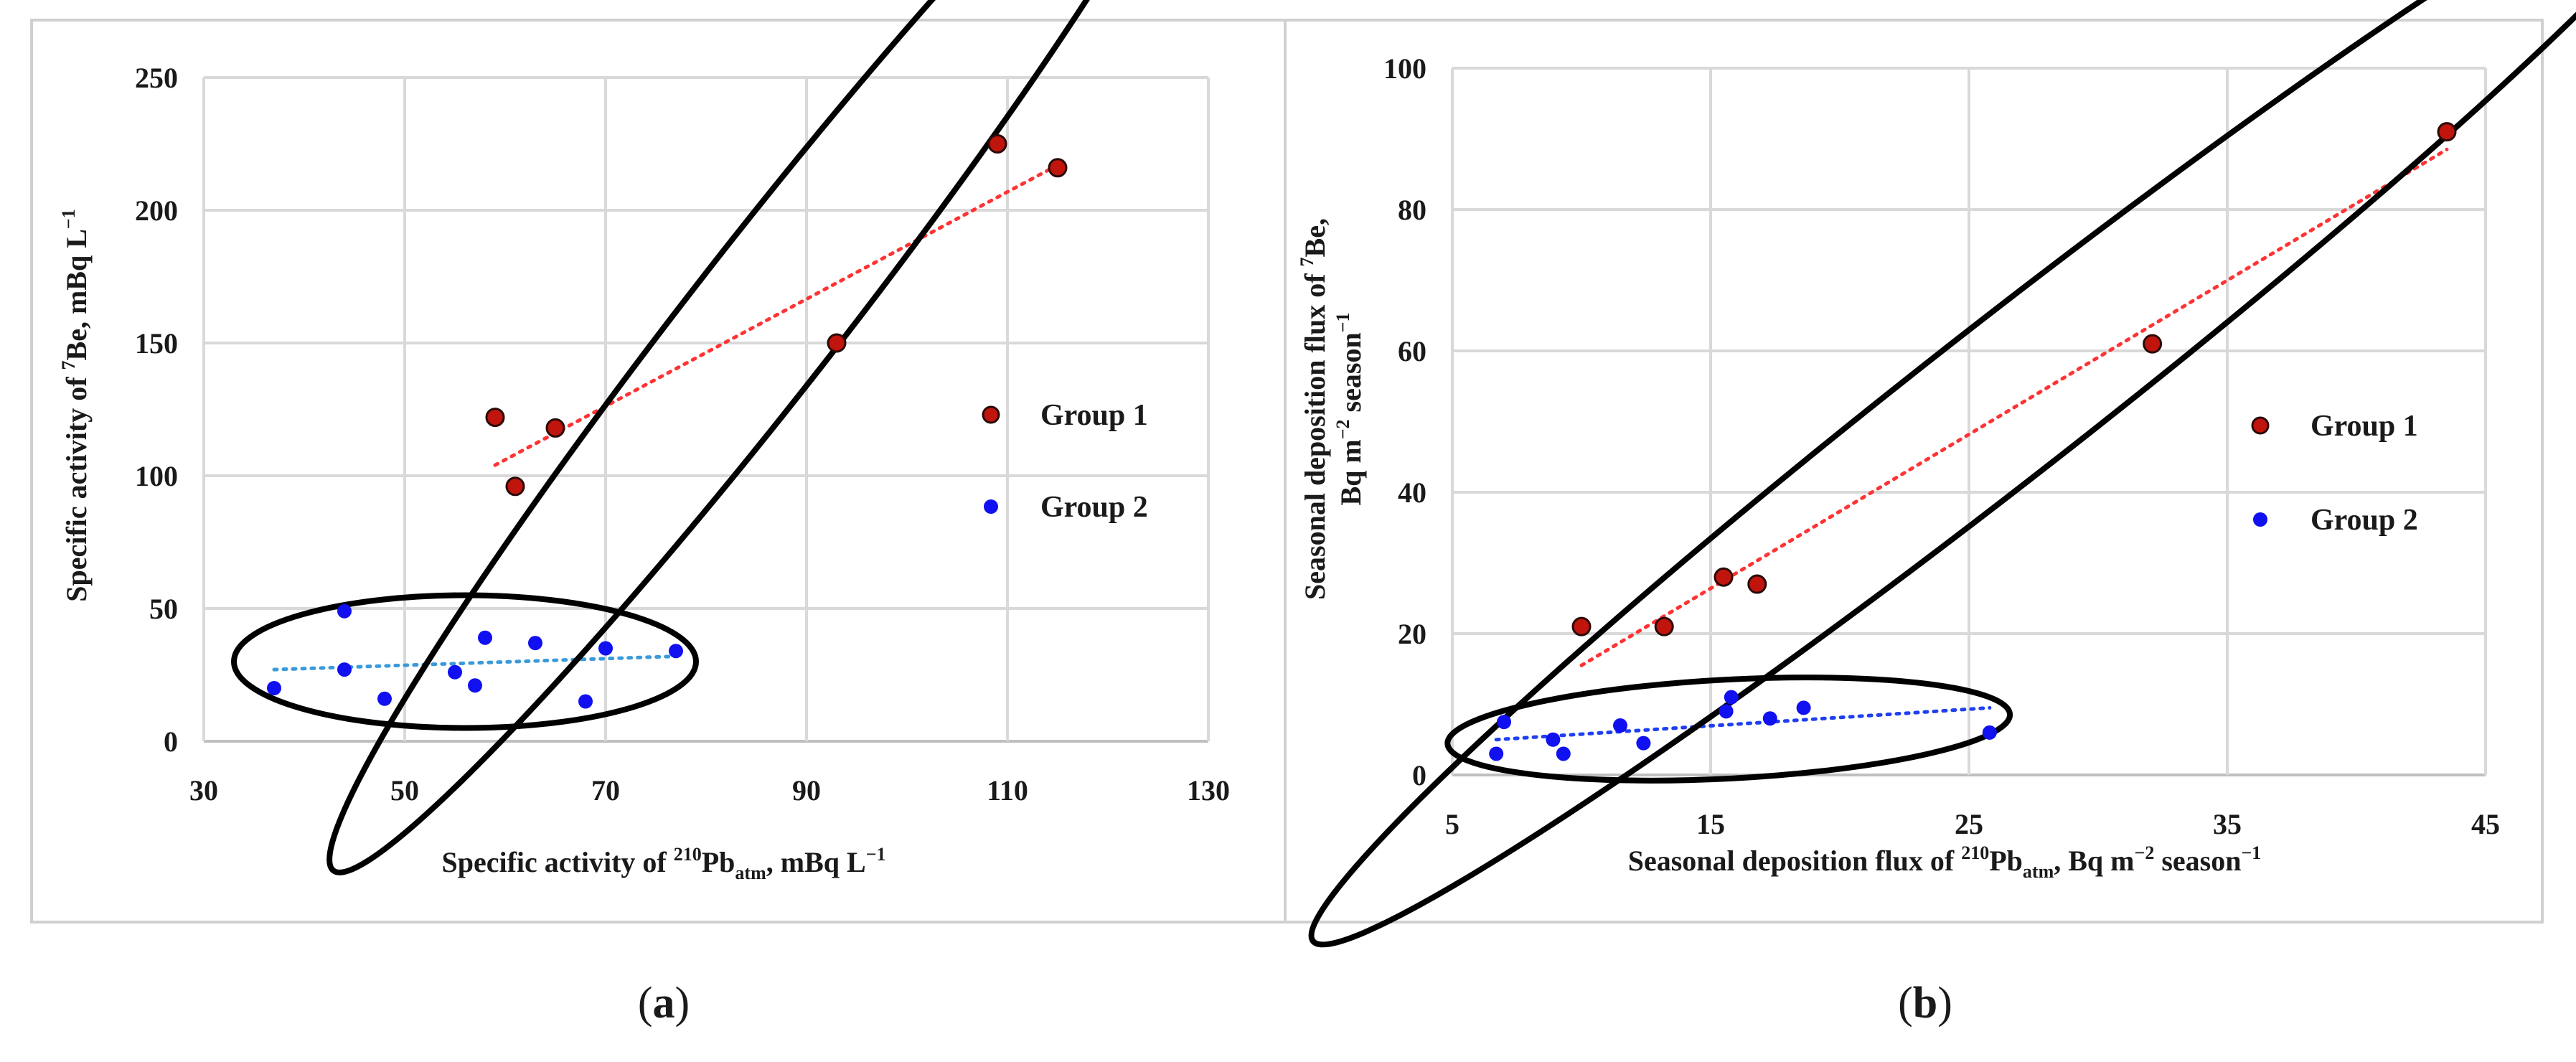 The image size is (2576, 1062). Describe the element at coordinates (2334, 474) in the screenshot. I see `chart-b-legend: Group 1 Group 2` at that location.